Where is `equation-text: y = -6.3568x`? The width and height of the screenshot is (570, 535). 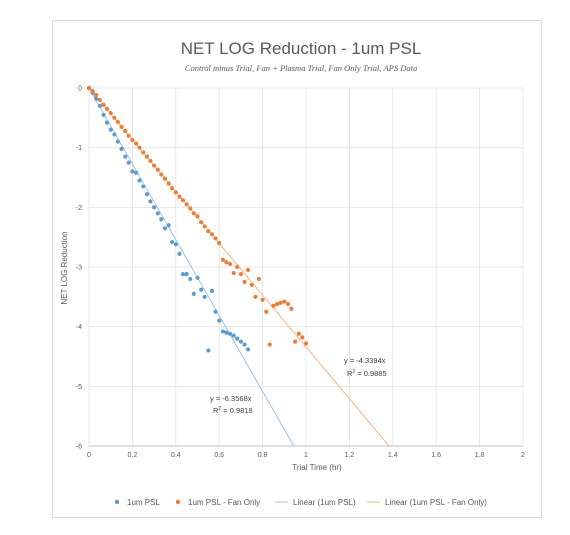
equation-text: y = -6.3568x is located at coordinates (231, 398).